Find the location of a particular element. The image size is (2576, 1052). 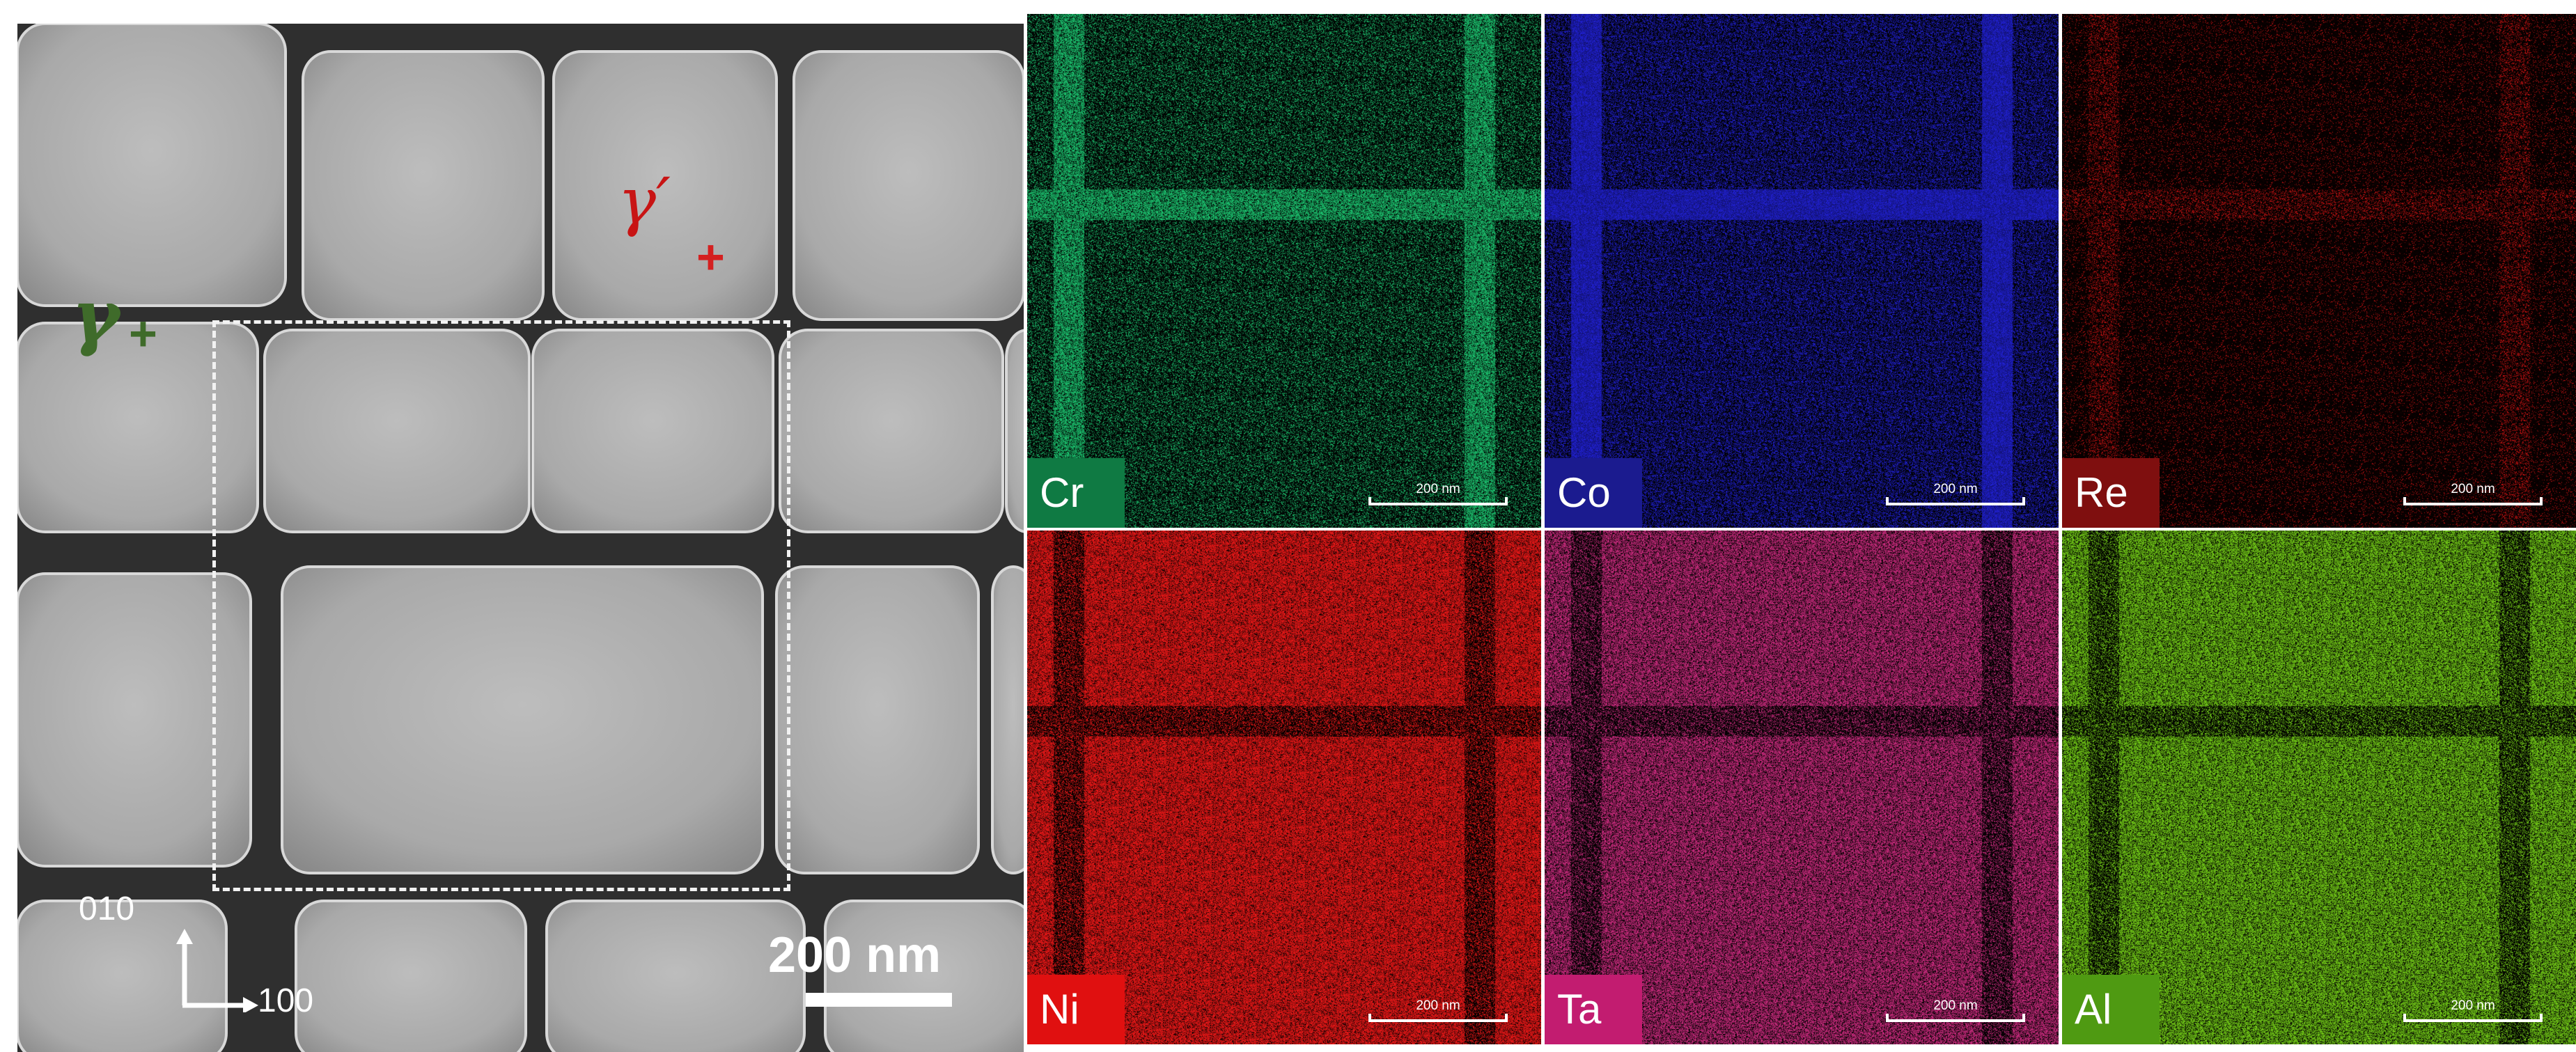

scale-bar-label: 200 nm is located at coordinates (855, 955).